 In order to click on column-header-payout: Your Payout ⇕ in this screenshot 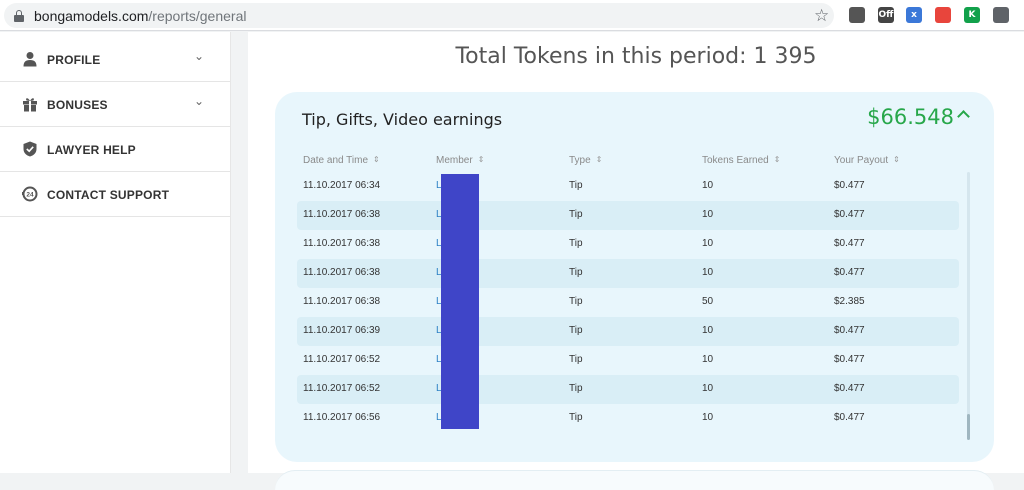, I will do `click(867, 160)`.